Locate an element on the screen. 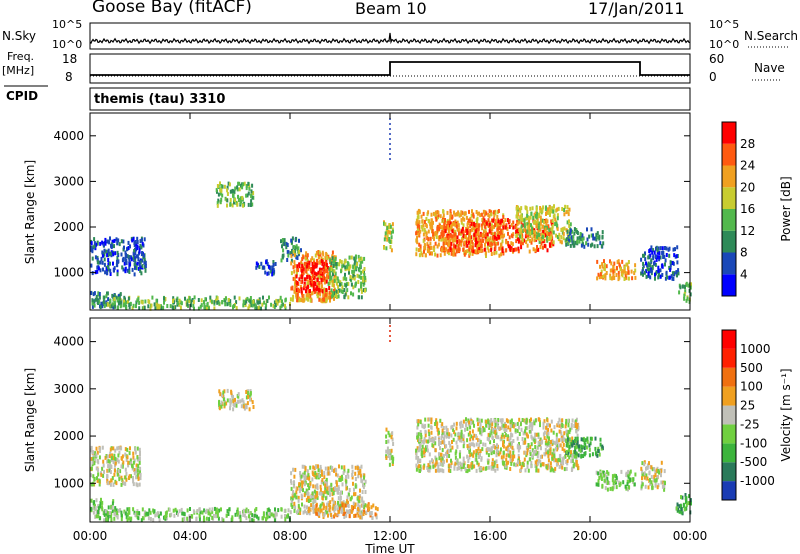  power-ytick-label: 1000 is located at coordinates (68, 273).